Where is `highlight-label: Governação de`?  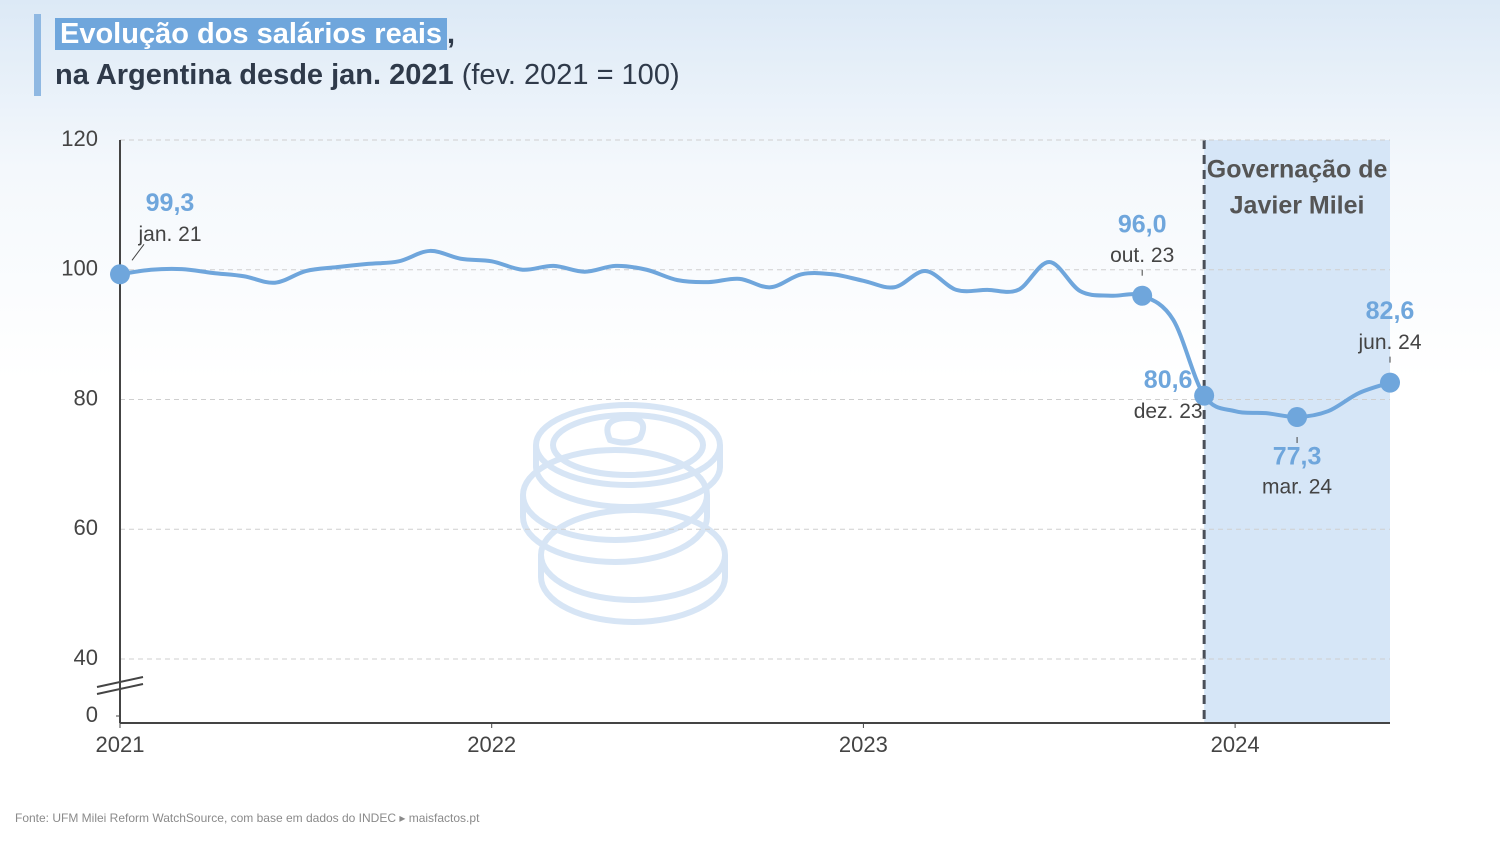 highlight-label: Governação de is located at coordinates (1297, 170).